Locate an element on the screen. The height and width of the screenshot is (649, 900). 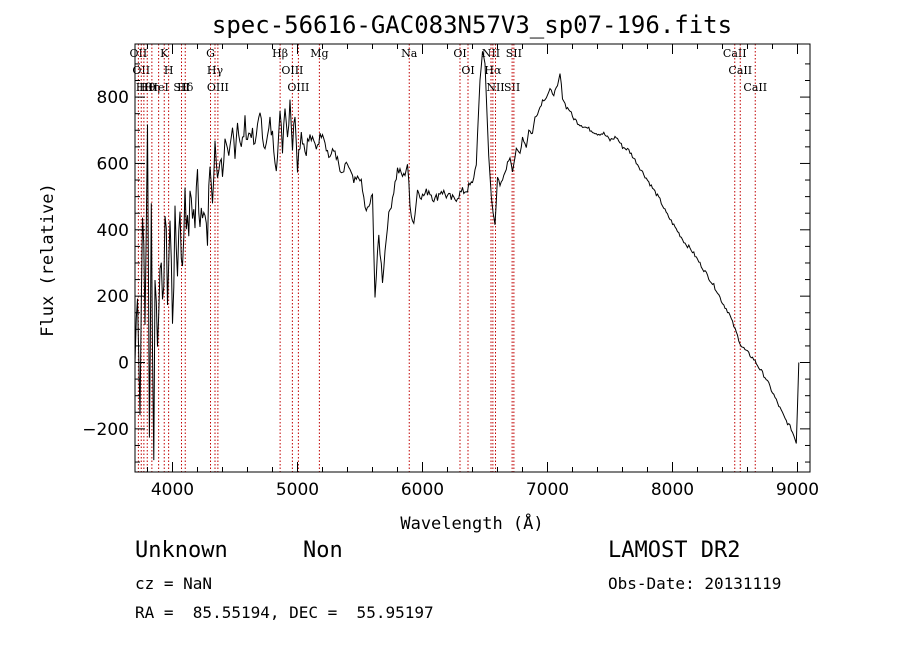
line-label: G is located at coordinates (210, 53).